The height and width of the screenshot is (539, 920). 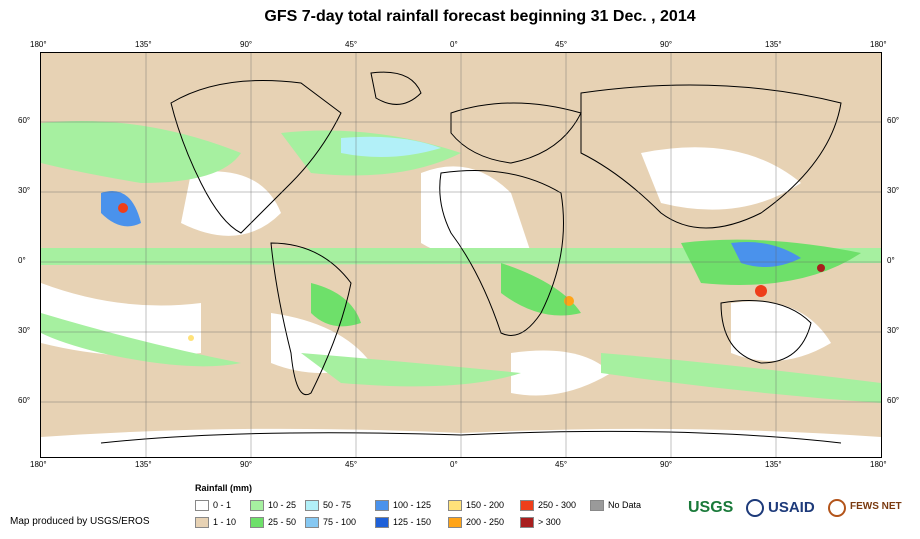 I want to click on legend-label: 1 - 10, so click(x=225, y=522).